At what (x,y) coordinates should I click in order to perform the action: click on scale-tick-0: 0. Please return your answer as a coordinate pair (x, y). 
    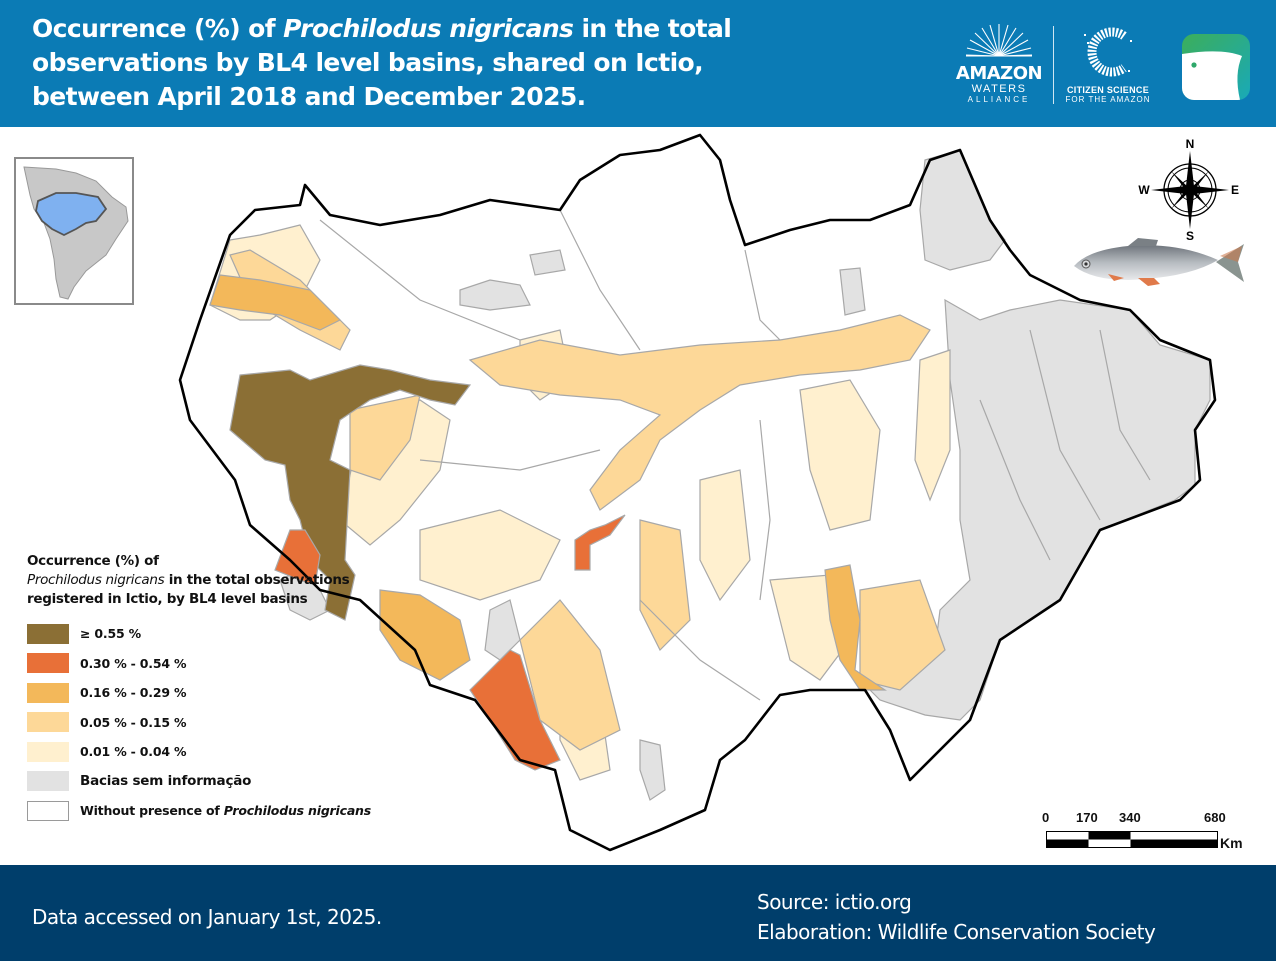
    Looking at the image, I should click on (1046, 817).